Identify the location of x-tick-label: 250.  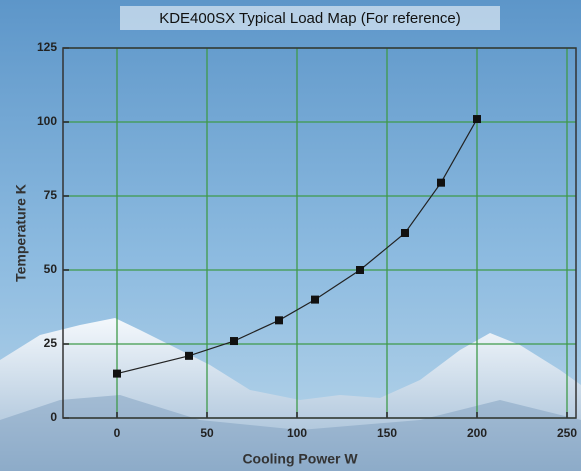
(567, 433).